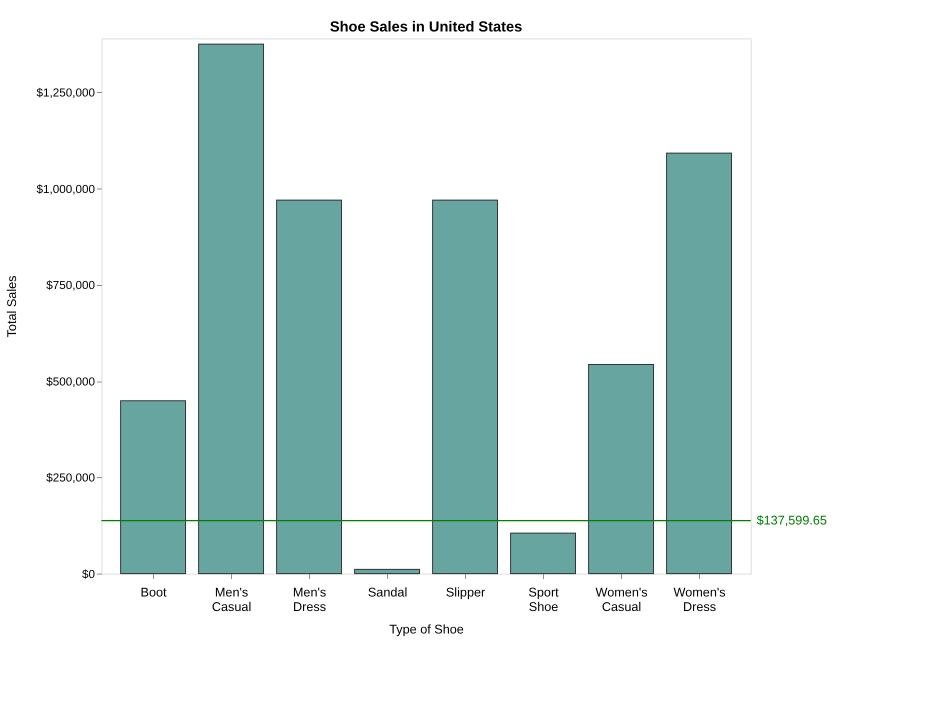 The height and width of the screenshot is (708, 935). What do you see at coordinates (71, 285) in the screenshot?
I see `y-tick-label: $750,000` at bounding box center [71, 285].